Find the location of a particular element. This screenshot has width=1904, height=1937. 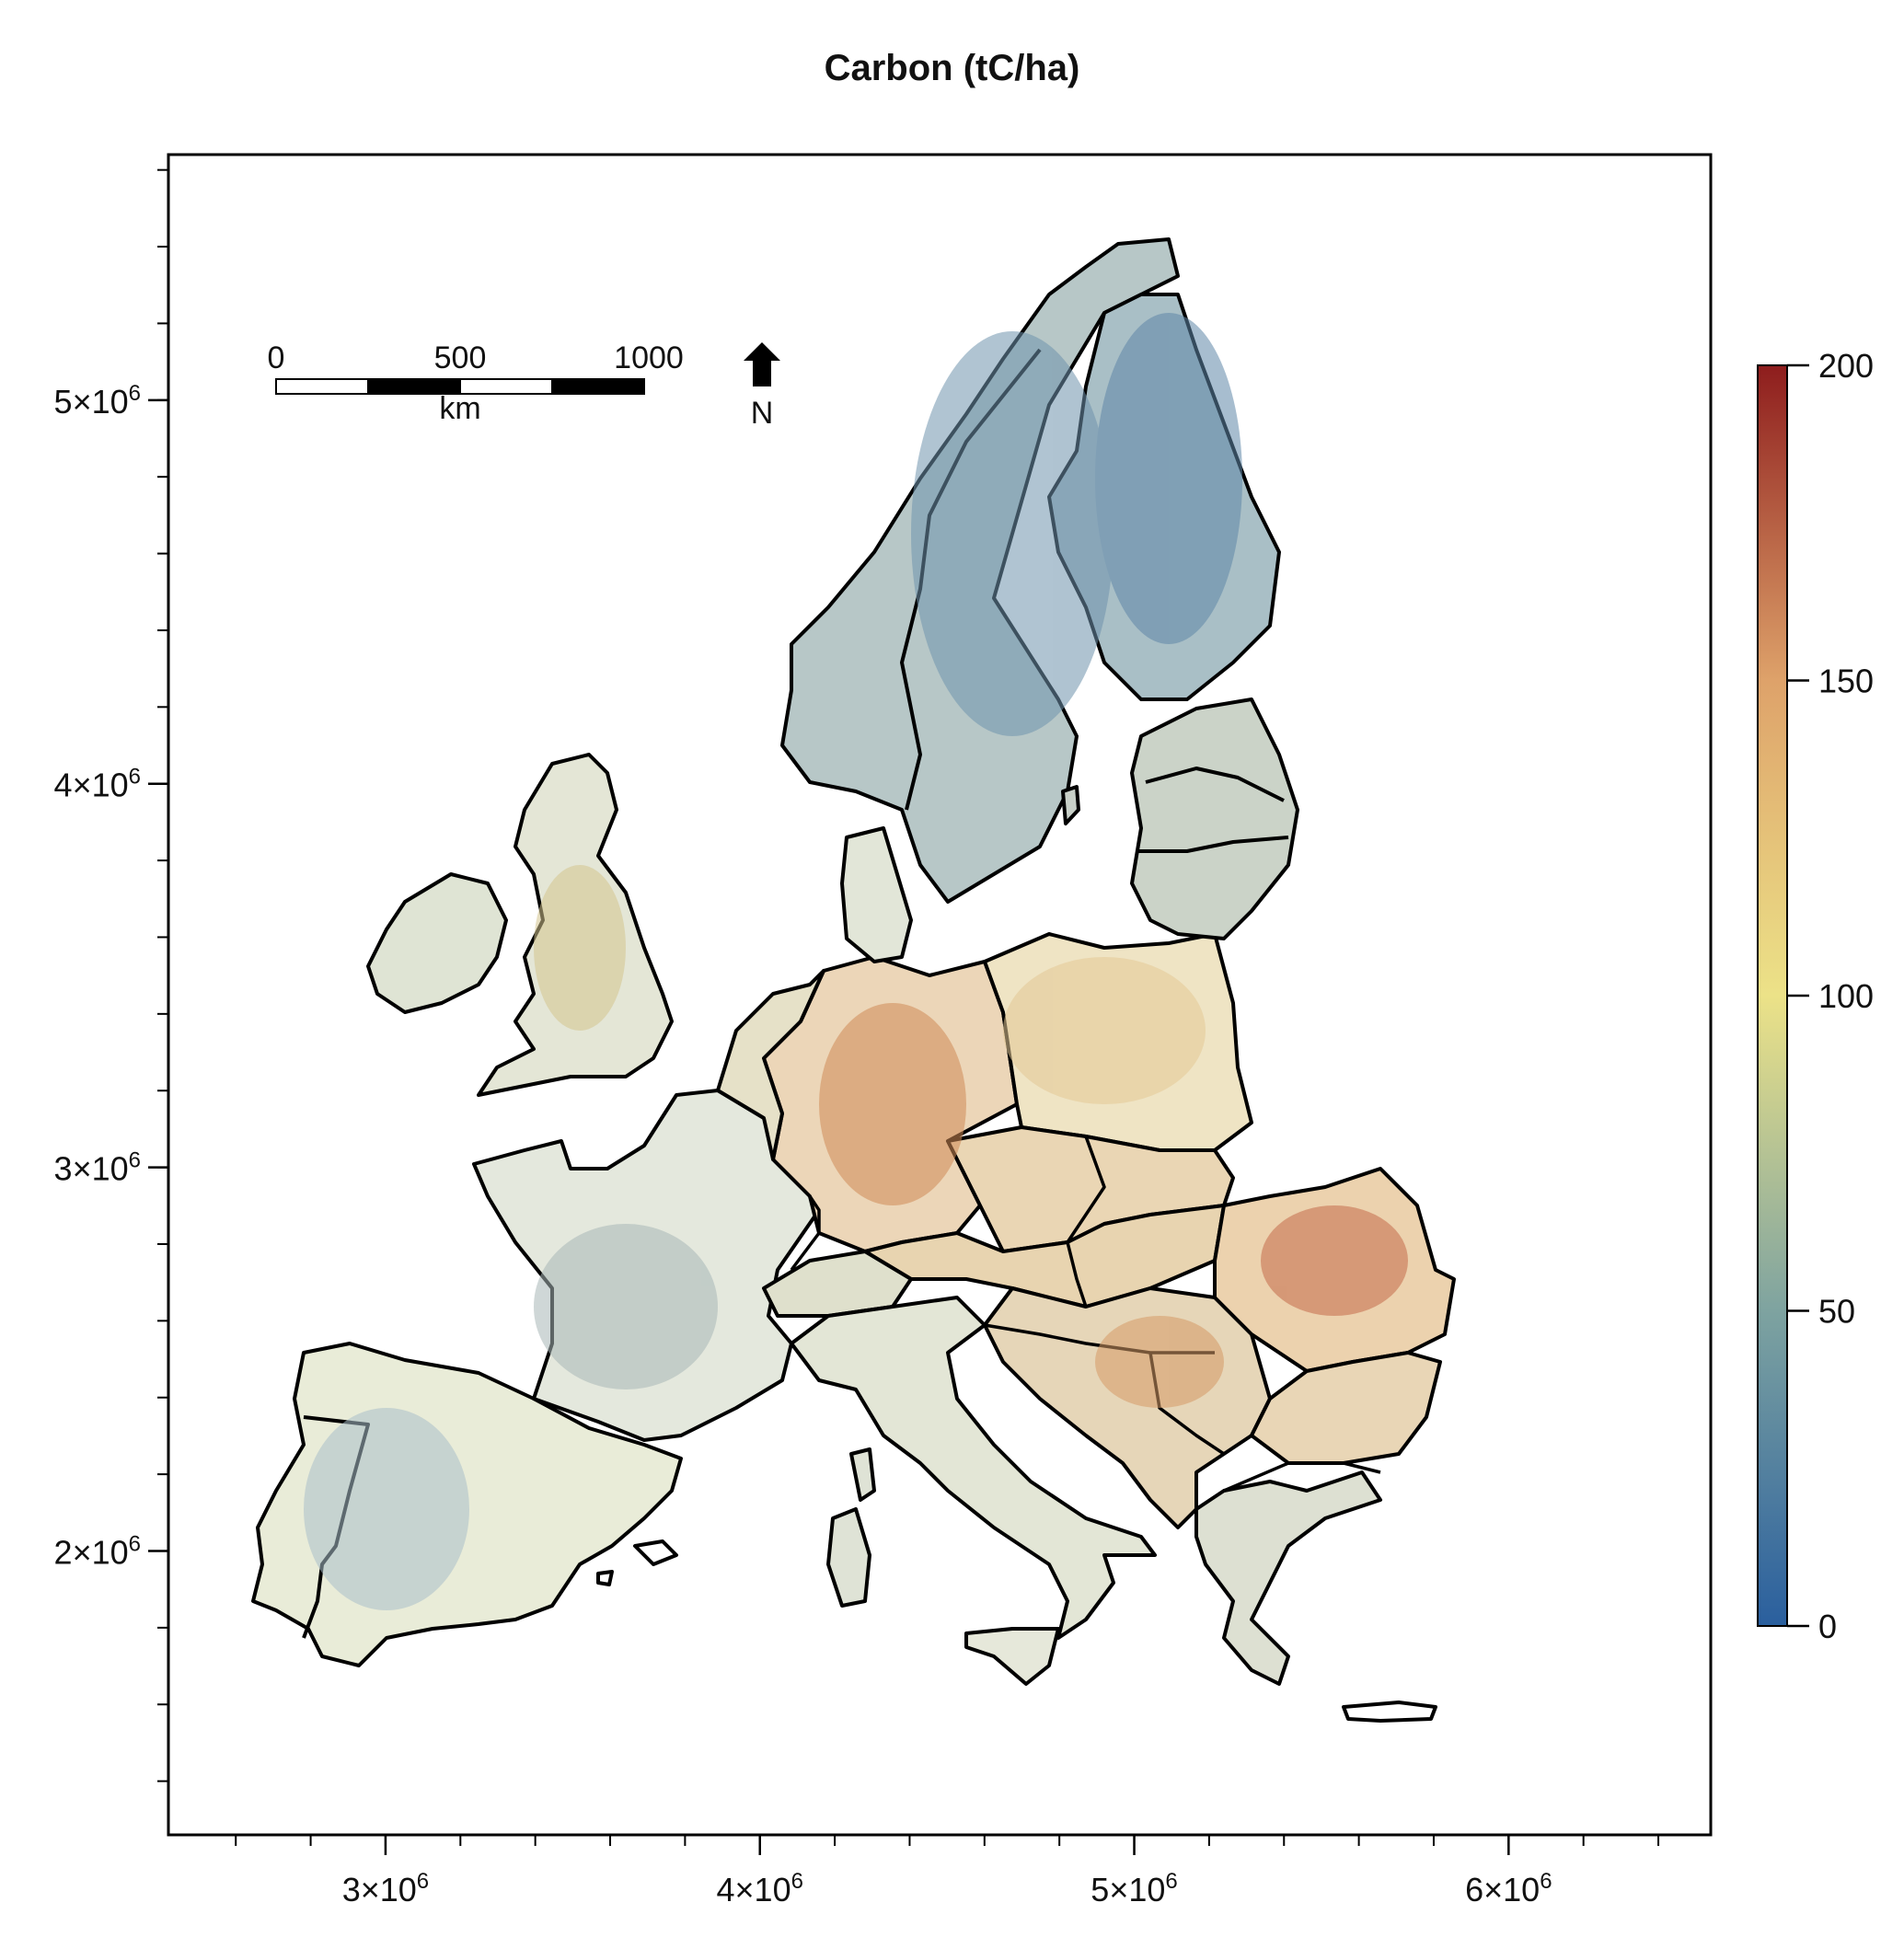

scale-bar: 0 500 1000 km is located at coordinates (476, 383).